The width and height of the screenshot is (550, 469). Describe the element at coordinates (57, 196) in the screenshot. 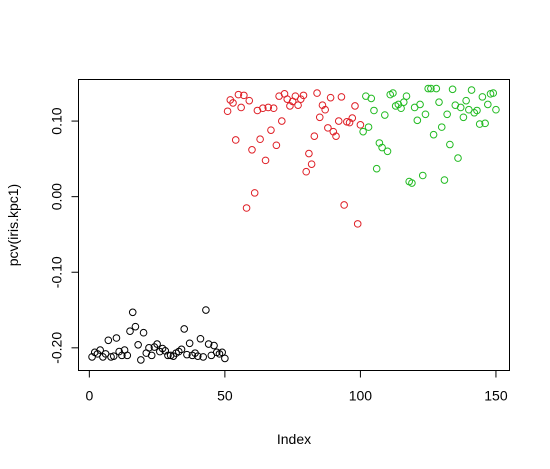

I see `y-tick-label: 0.00` at that location.